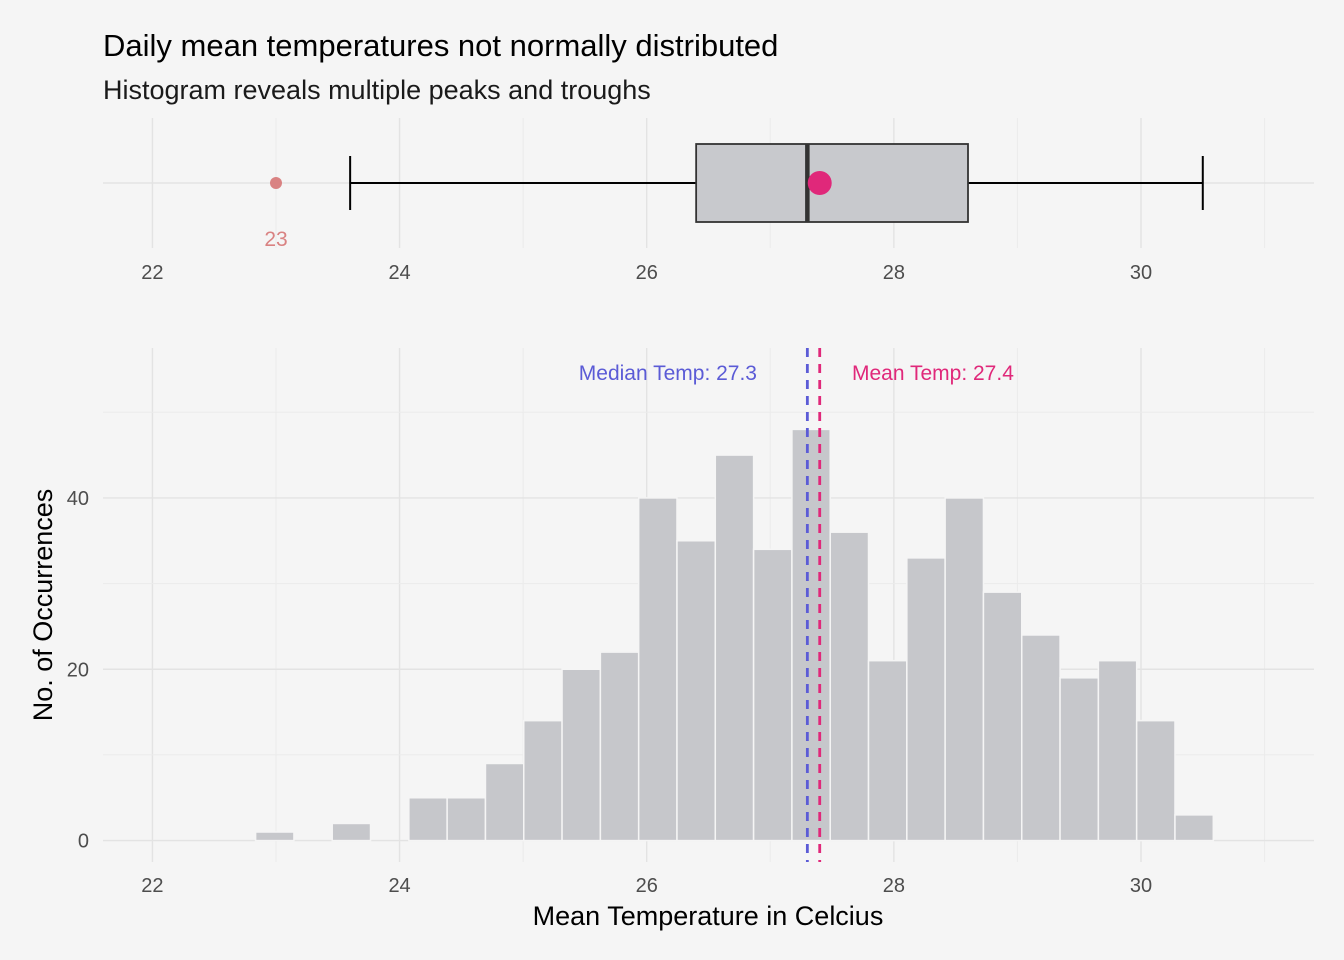  I want to click on boxplot-marks: 23, so click(734, 197).